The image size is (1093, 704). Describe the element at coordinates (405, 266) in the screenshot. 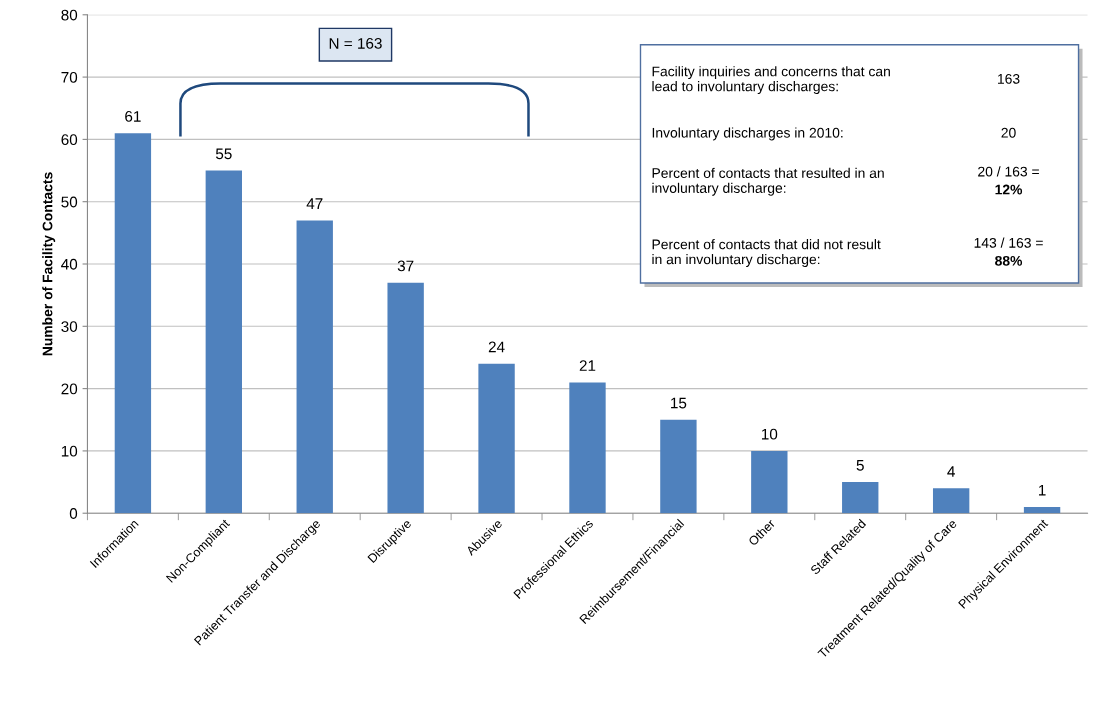

I see `data-label: 37` at that location.